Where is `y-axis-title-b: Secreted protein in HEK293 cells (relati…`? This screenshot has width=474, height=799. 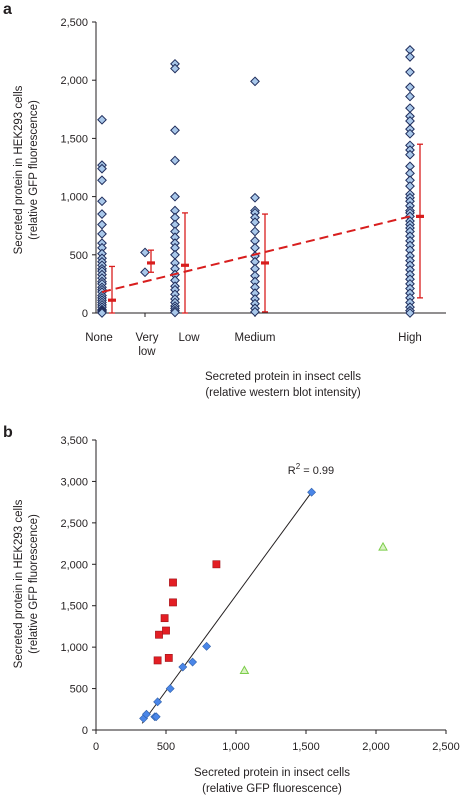 y-axis-title-b: Secreted protein in HEK293 cells (relati… is located at coordinates (26, 583).